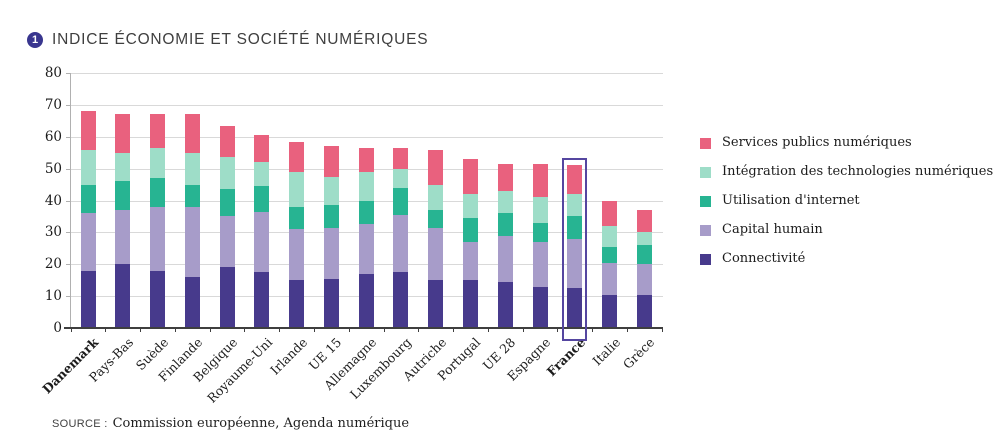 Image resolution: width=998 pixels, height=442 pixels. Describe the element at coordinates (817, 142) in the screenshot. I see `legend-label: Services publics numériques` at that location.